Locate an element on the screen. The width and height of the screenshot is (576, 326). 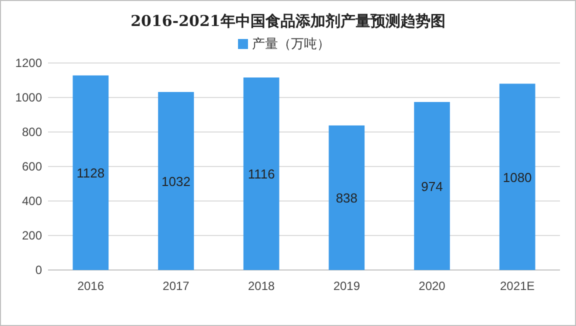
x-tick-label: 2021E is located at coordinates (517, 286).